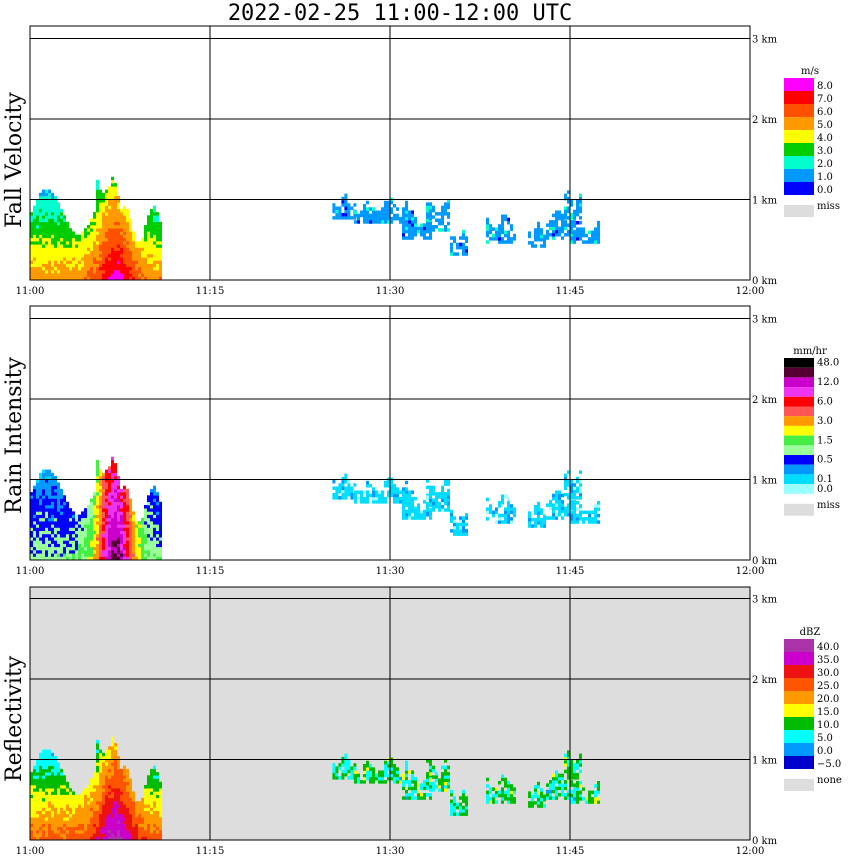 The height and width of the screenshot is (868, 850). I want to click on x-tick-label: 11:30, so click(390, 571).